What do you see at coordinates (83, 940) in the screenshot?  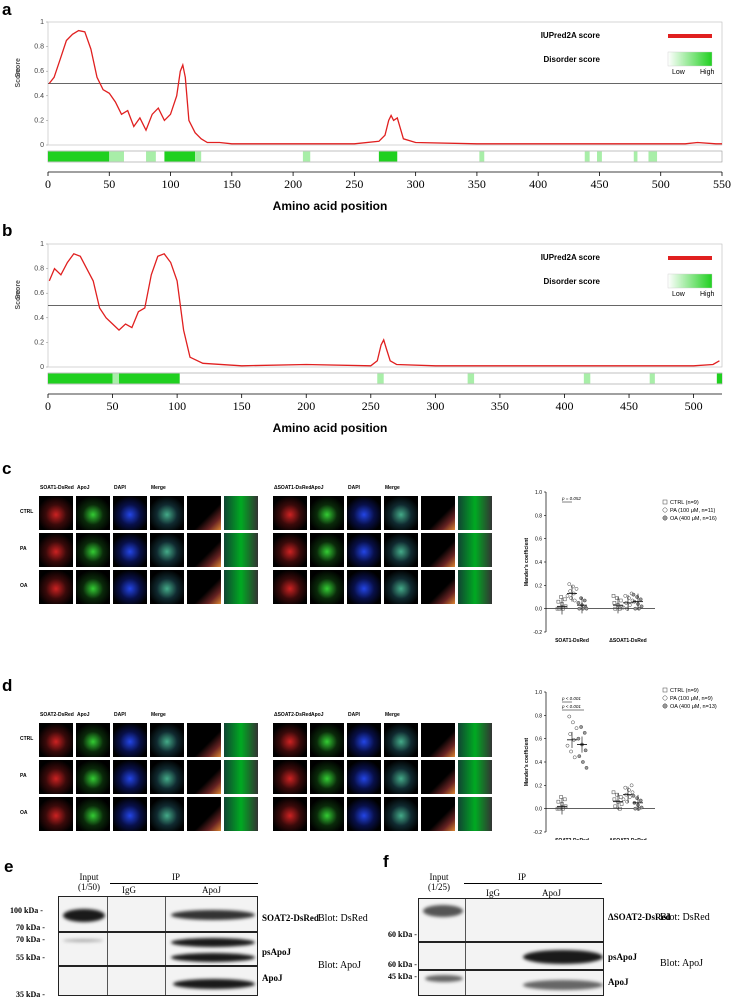 I see `band` at bounding box center [83, 940].